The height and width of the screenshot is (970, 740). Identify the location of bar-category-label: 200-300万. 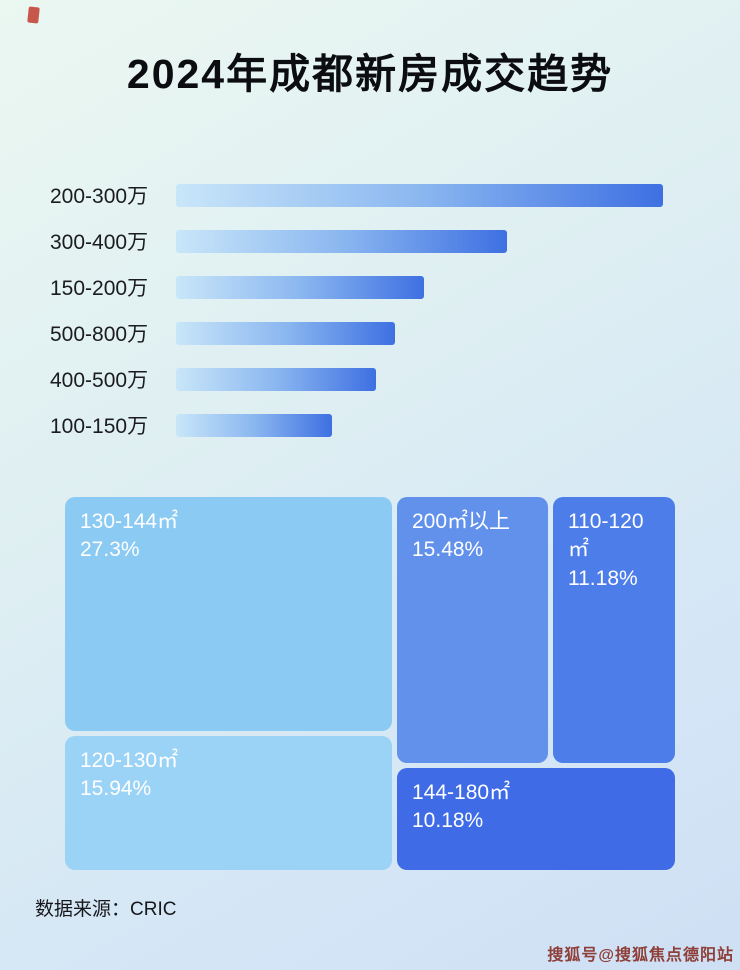
(99, 196).